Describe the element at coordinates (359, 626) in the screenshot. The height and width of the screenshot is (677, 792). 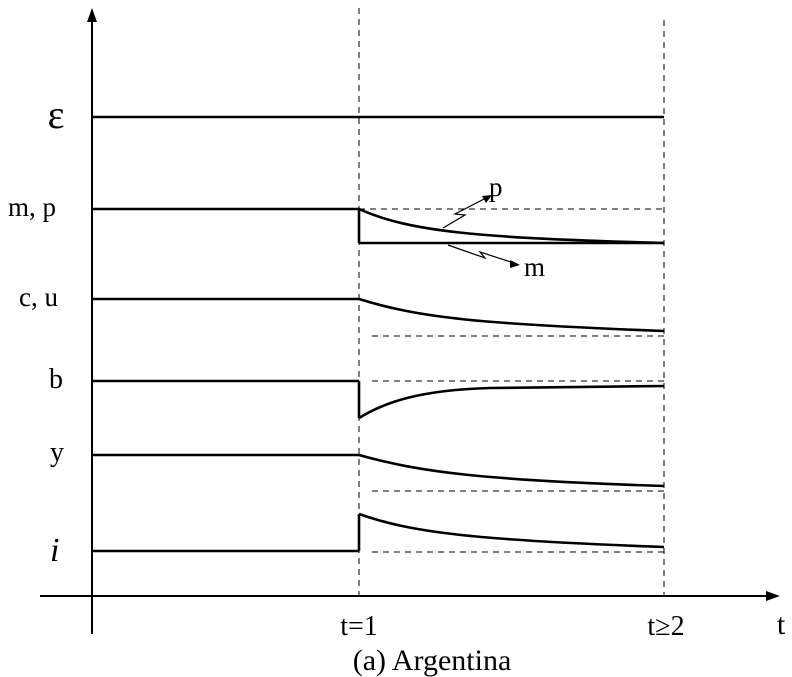
I see `tick-t1: t=1` at that location.